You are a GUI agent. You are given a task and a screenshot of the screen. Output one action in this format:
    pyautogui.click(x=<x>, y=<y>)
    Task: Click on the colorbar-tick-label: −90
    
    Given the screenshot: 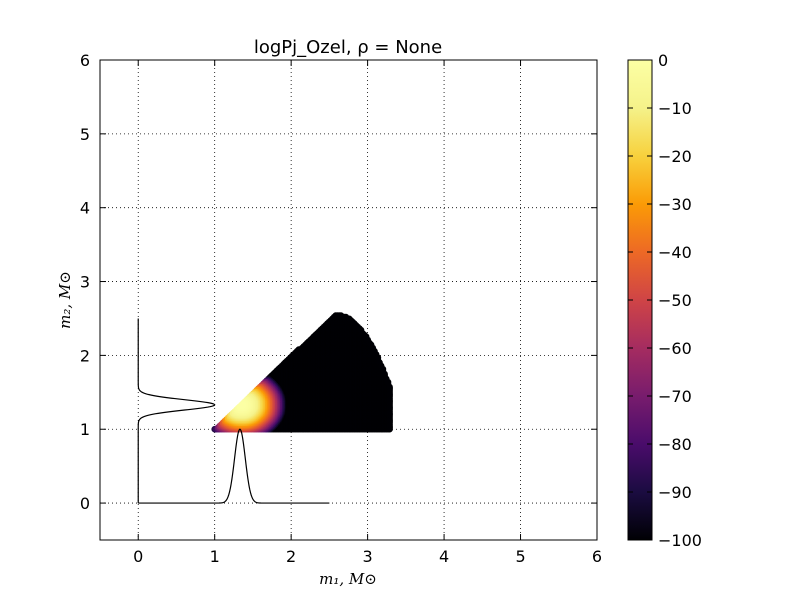 What is the action you would take?
    pyautogui.click(x=675, y=492)
    